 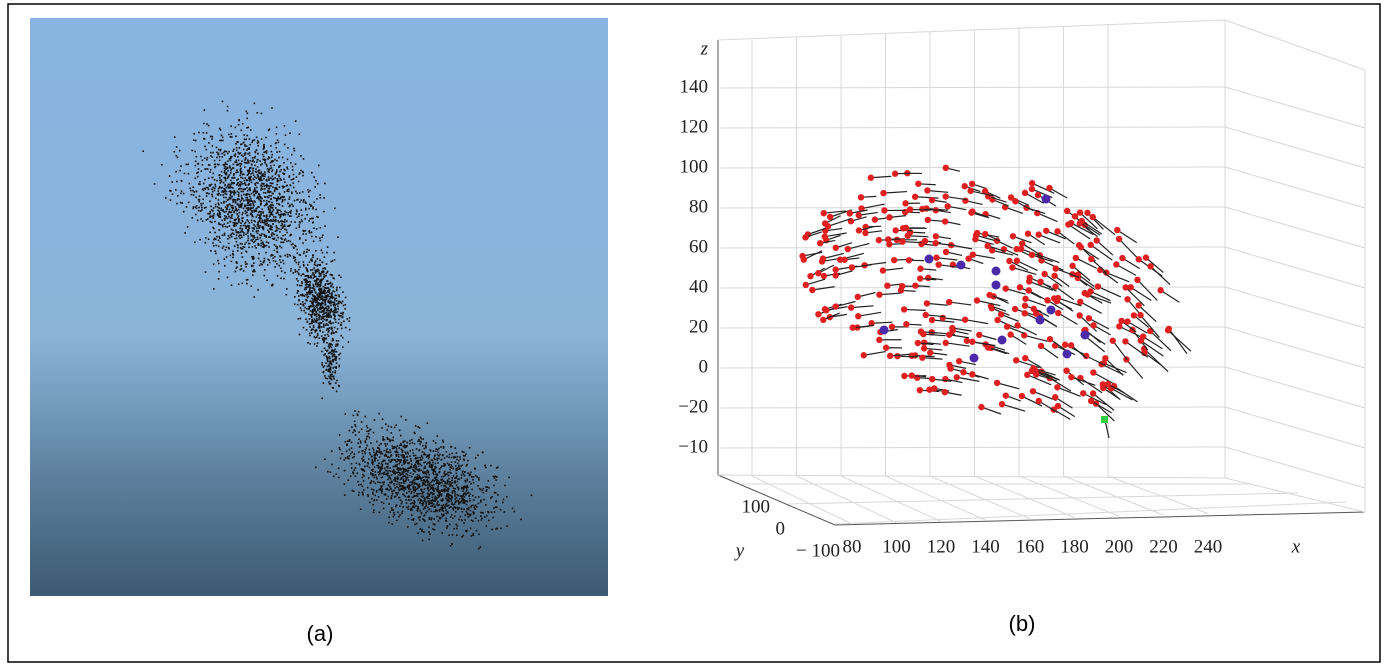 I want to click on grid-line, so click(x=1295, y=147).